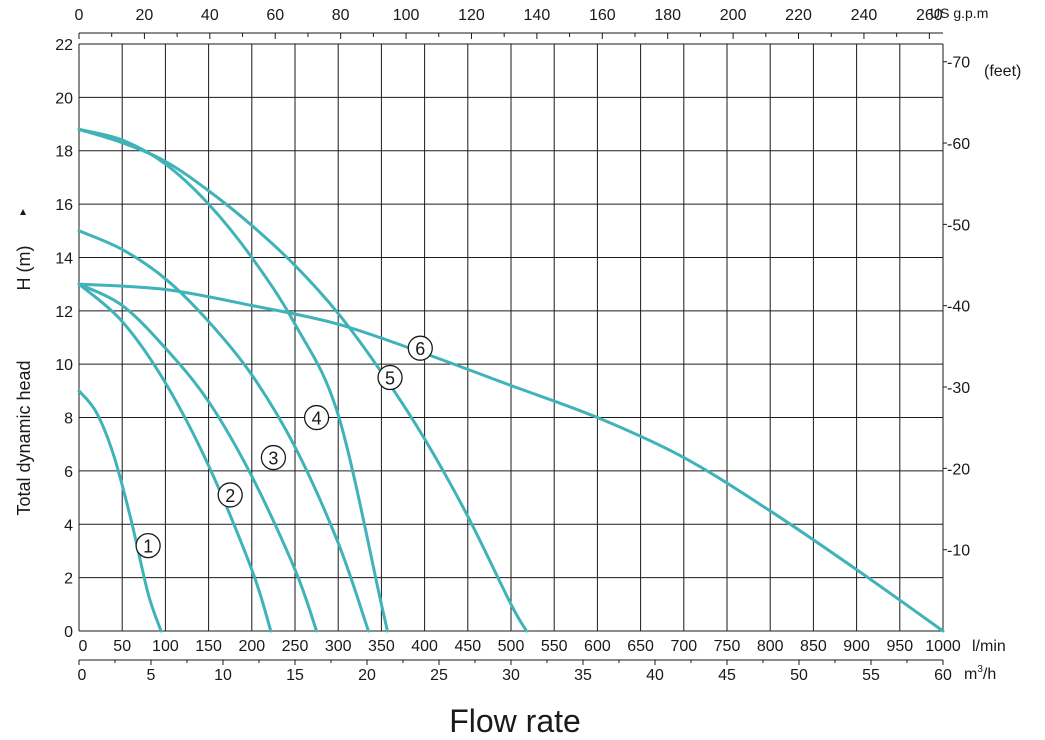 This screenshot has width=1045, height=740. I want to click on x-tick-label-m3h: 40, so click(655, 675).